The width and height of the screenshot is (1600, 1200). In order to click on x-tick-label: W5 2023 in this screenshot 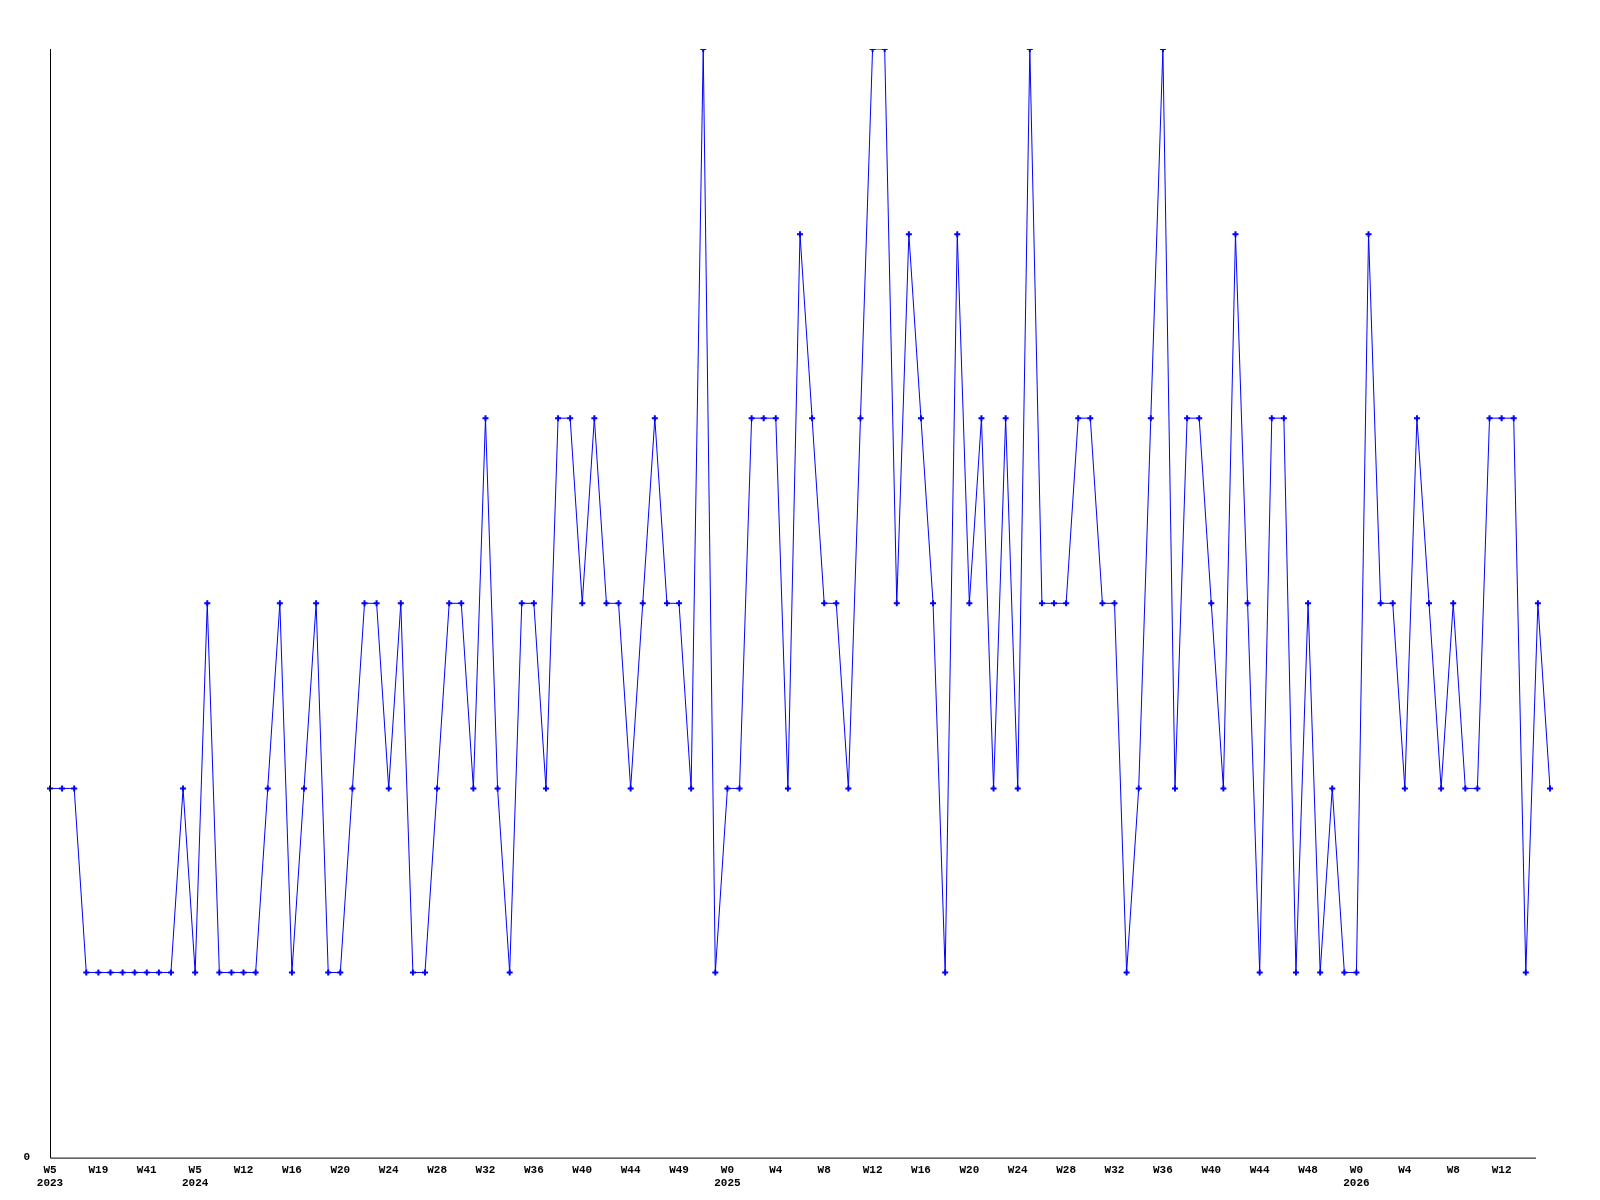, I will do `click(50, 1176)`.